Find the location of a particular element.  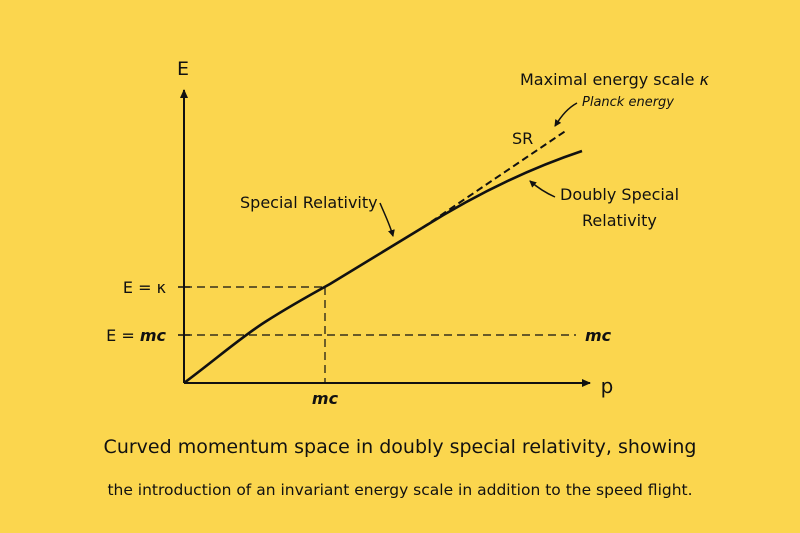

label-sr: SR is located at coordinates (522, 138).